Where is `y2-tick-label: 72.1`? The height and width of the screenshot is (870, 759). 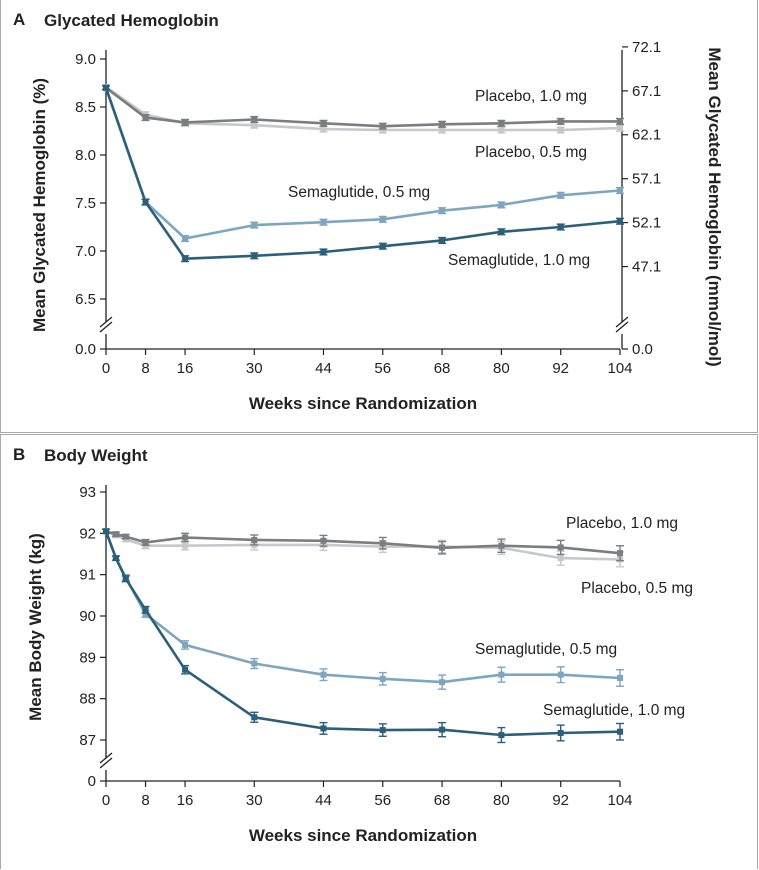 y2-tick-label: 72.1 is located at coordinates (646, 47).